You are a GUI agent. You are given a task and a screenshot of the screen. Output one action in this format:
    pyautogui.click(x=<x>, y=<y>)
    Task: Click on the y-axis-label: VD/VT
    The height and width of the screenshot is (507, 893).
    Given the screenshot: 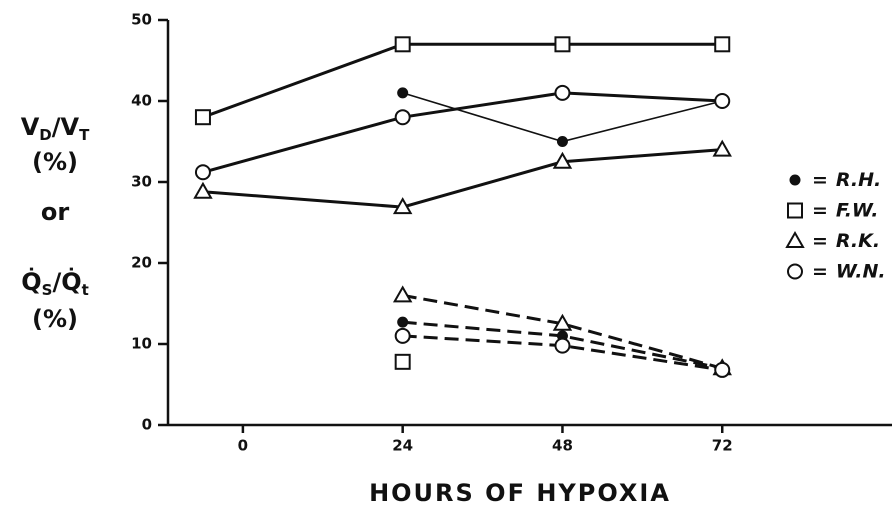 What is the action you would take?
    pyautogui.click(x=55, y=128)
    